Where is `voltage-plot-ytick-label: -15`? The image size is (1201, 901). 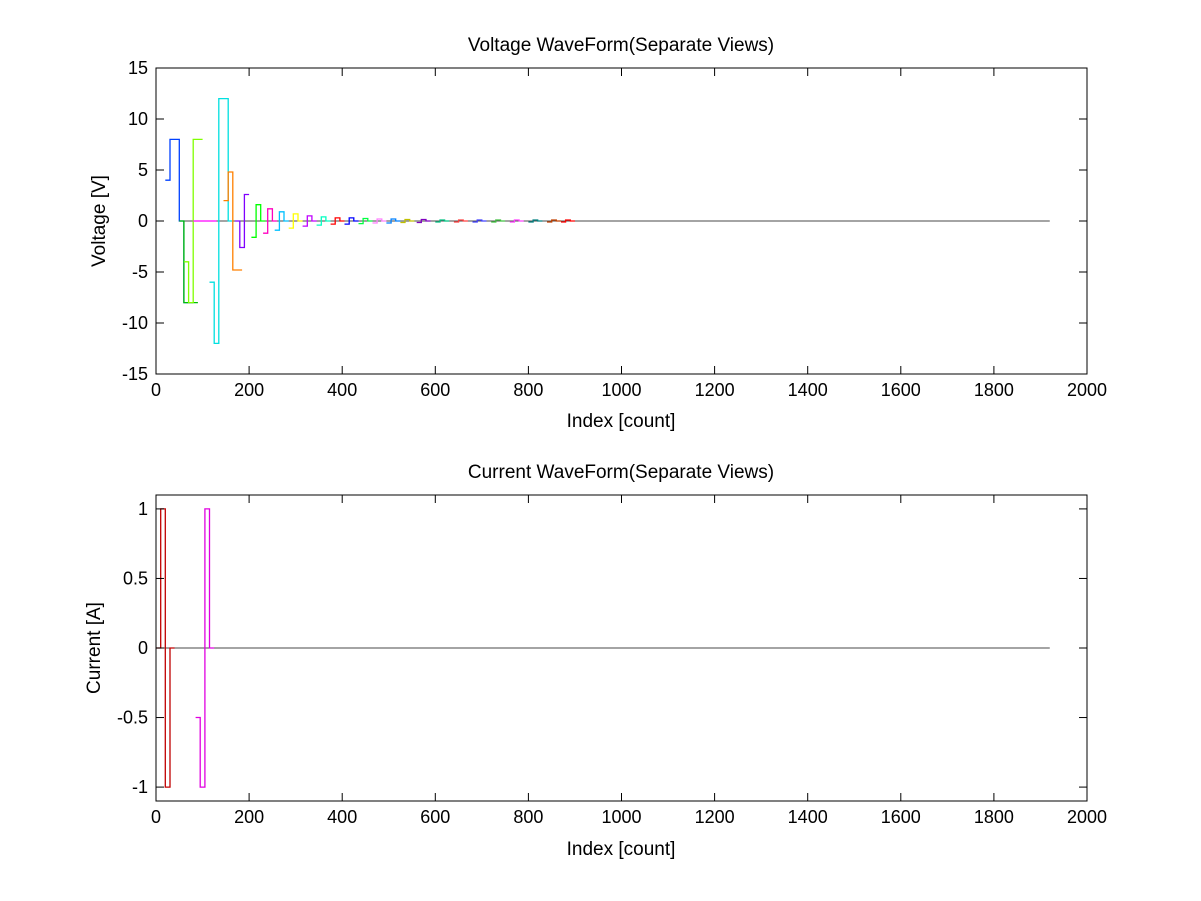 voltage-plot-ytick-label: -15 is located at coordinates (135, 374).